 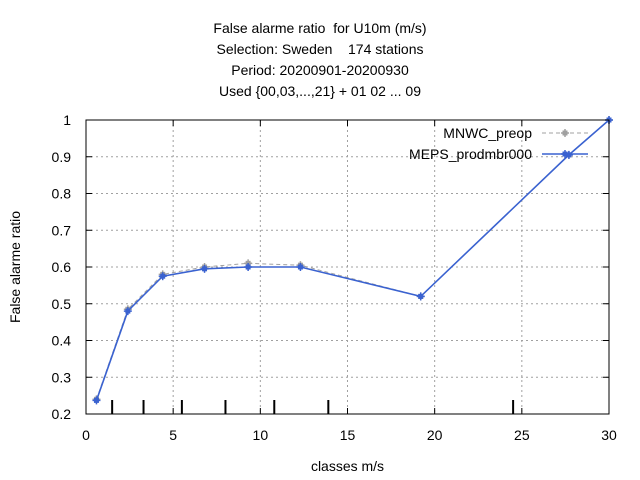 What do you see at coordinates (347, 466) in the screenshot?
I see `x-axis-label: classes m/s` at bounding box center [347, 466].